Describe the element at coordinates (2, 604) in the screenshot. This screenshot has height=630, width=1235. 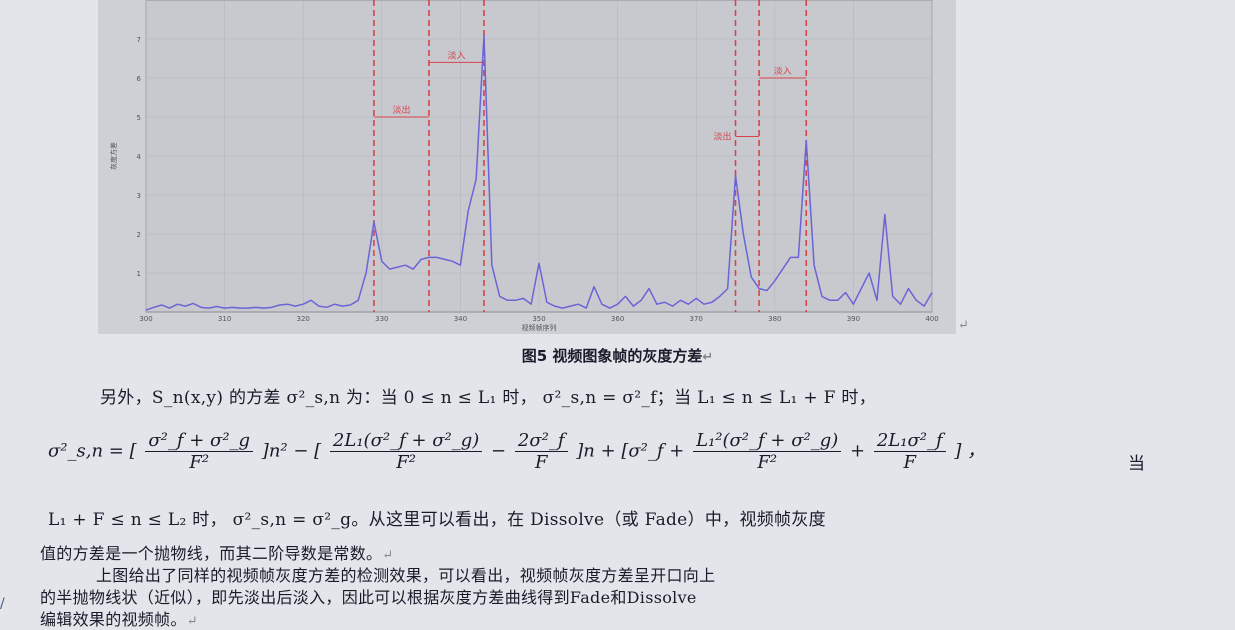
I see `margin-mark: /` at that location.